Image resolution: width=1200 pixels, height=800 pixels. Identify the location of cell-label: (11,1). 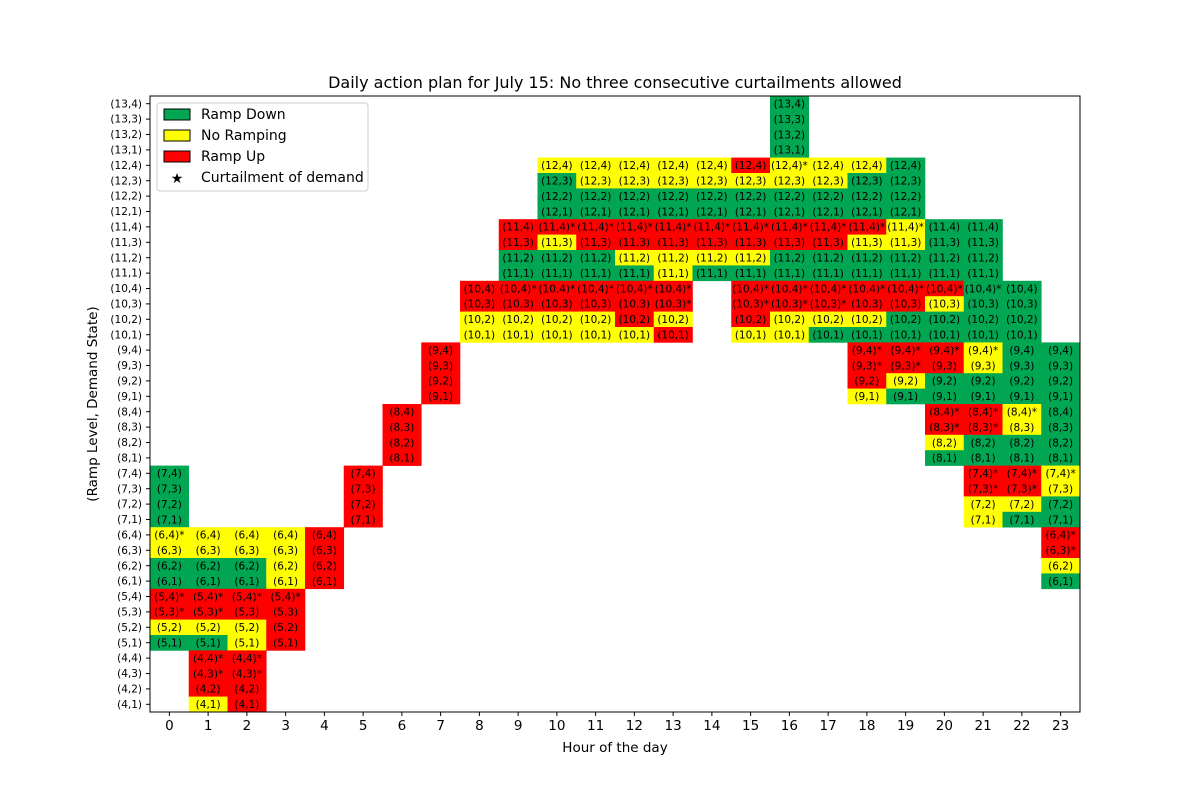
(906, 274).